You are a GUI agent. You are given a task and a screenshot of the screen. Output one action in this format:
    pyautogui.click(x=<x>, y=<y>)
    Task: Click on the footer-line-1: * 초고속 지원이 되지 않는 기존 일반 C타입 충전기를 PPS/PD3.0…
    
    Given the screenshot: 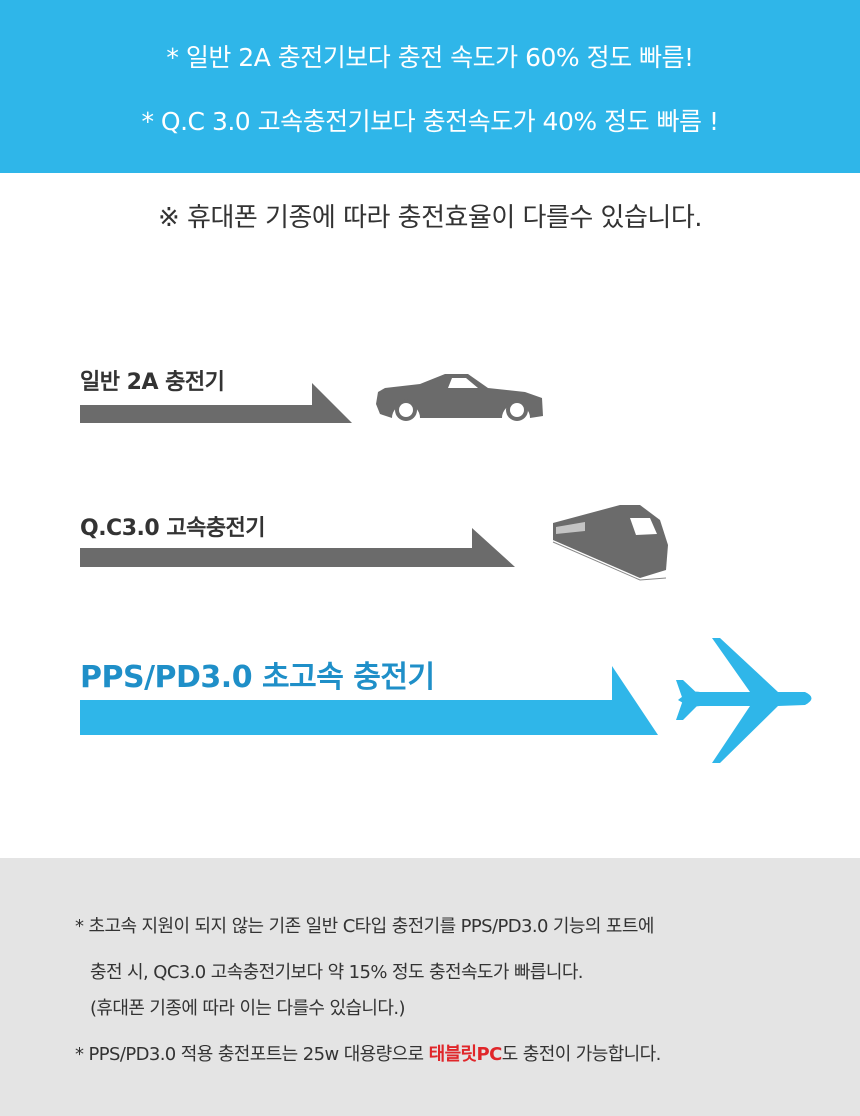 What is the action you would take?
    pyautogui.click(x=364, y=926)
    